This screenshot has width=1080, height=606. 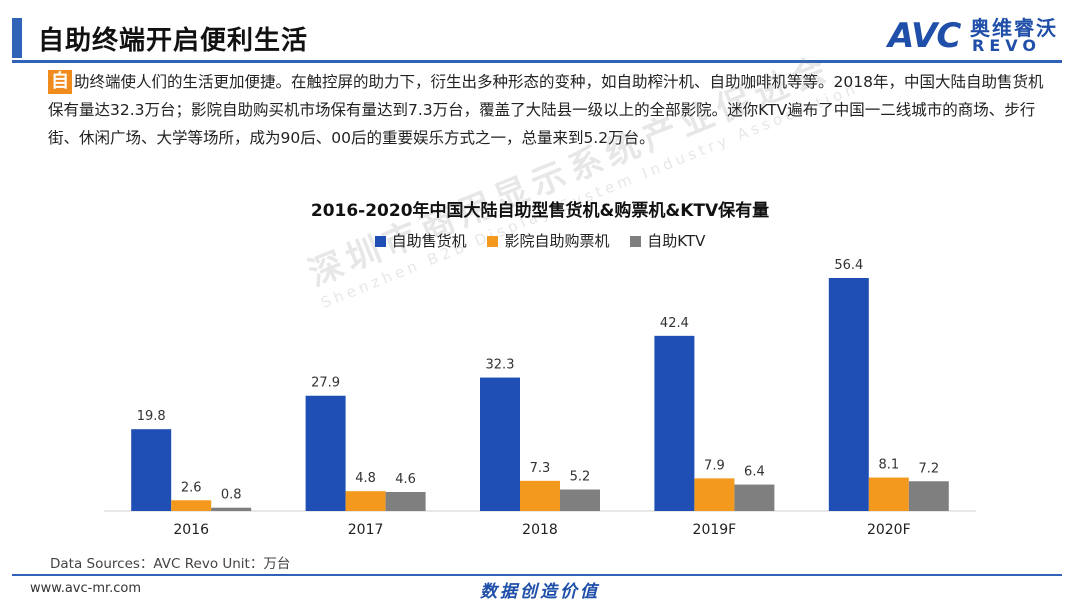 I want to click on footer-url: www.avc-mr.com, so click(x=86, y=588).